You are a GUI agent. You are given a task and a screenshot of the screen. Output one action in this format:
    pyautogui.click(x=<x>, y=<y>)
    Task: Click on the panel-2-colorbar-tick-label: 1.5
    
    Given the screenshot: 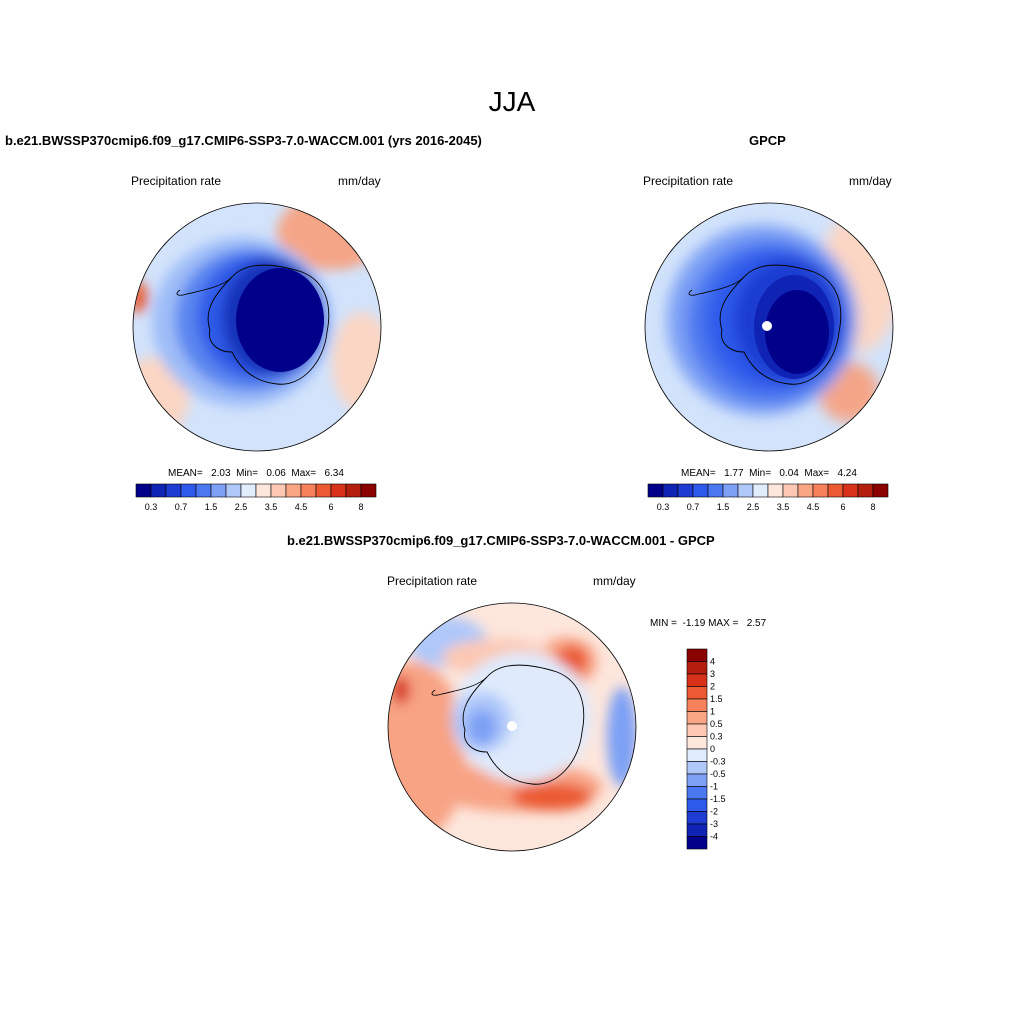 What is the action you would take?
    pyautogui.click(x=723, y=507)
    